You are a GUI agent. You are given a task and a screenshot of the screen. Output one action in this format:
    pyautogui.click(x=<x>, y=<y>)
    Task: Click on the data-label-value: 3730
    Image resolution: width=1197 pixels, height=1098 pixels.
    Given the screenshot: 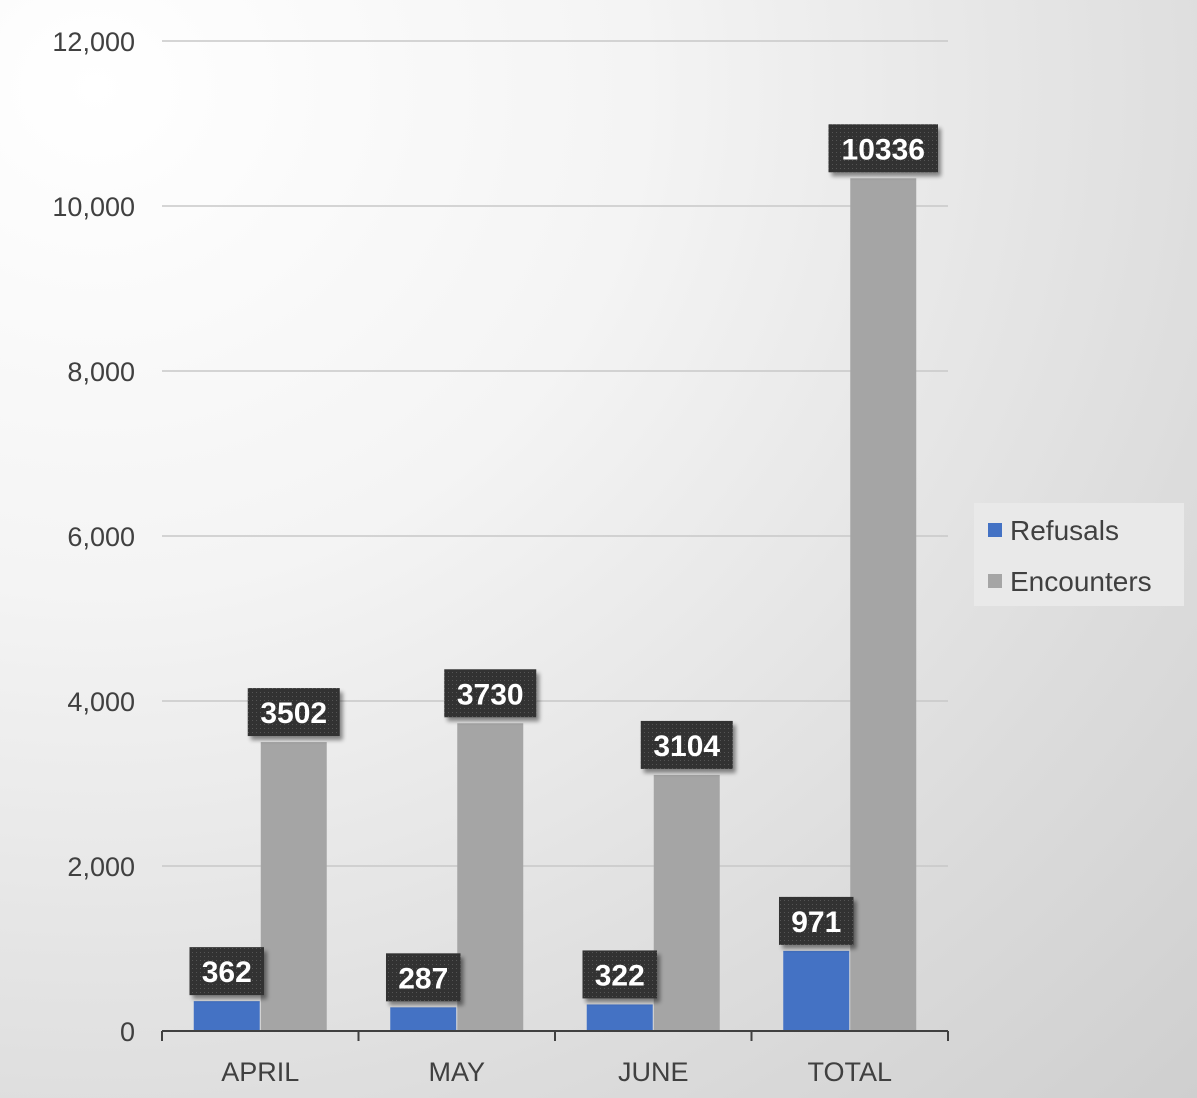 What is the action you would take?
    pyautogui.click(x=490, y=694)
    